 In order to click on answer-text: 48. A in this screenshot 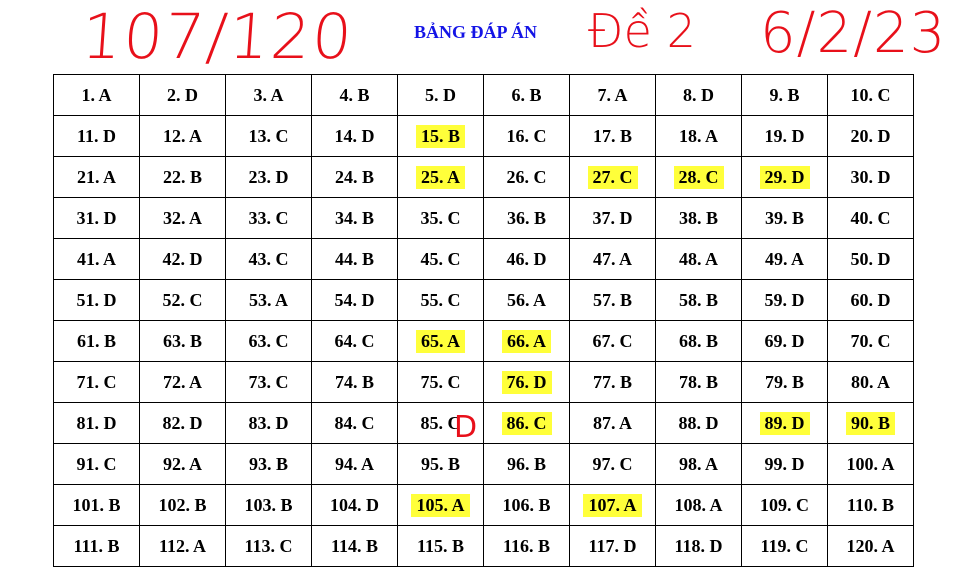, I will do `click(698, 258)`.